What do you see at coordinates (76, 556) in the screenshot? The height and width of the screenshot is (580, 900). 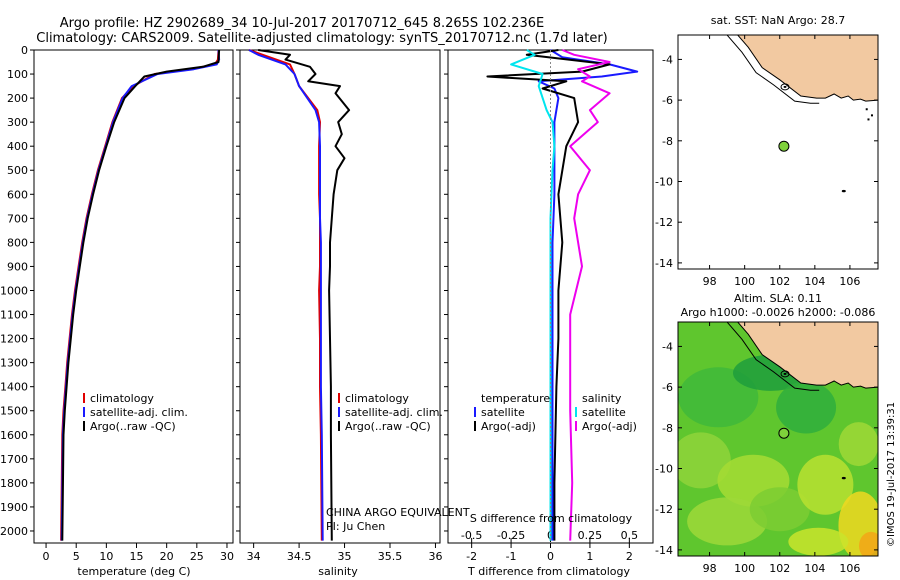 I see `temperature-xtick-label: 5` at bounding box center [76, 556].